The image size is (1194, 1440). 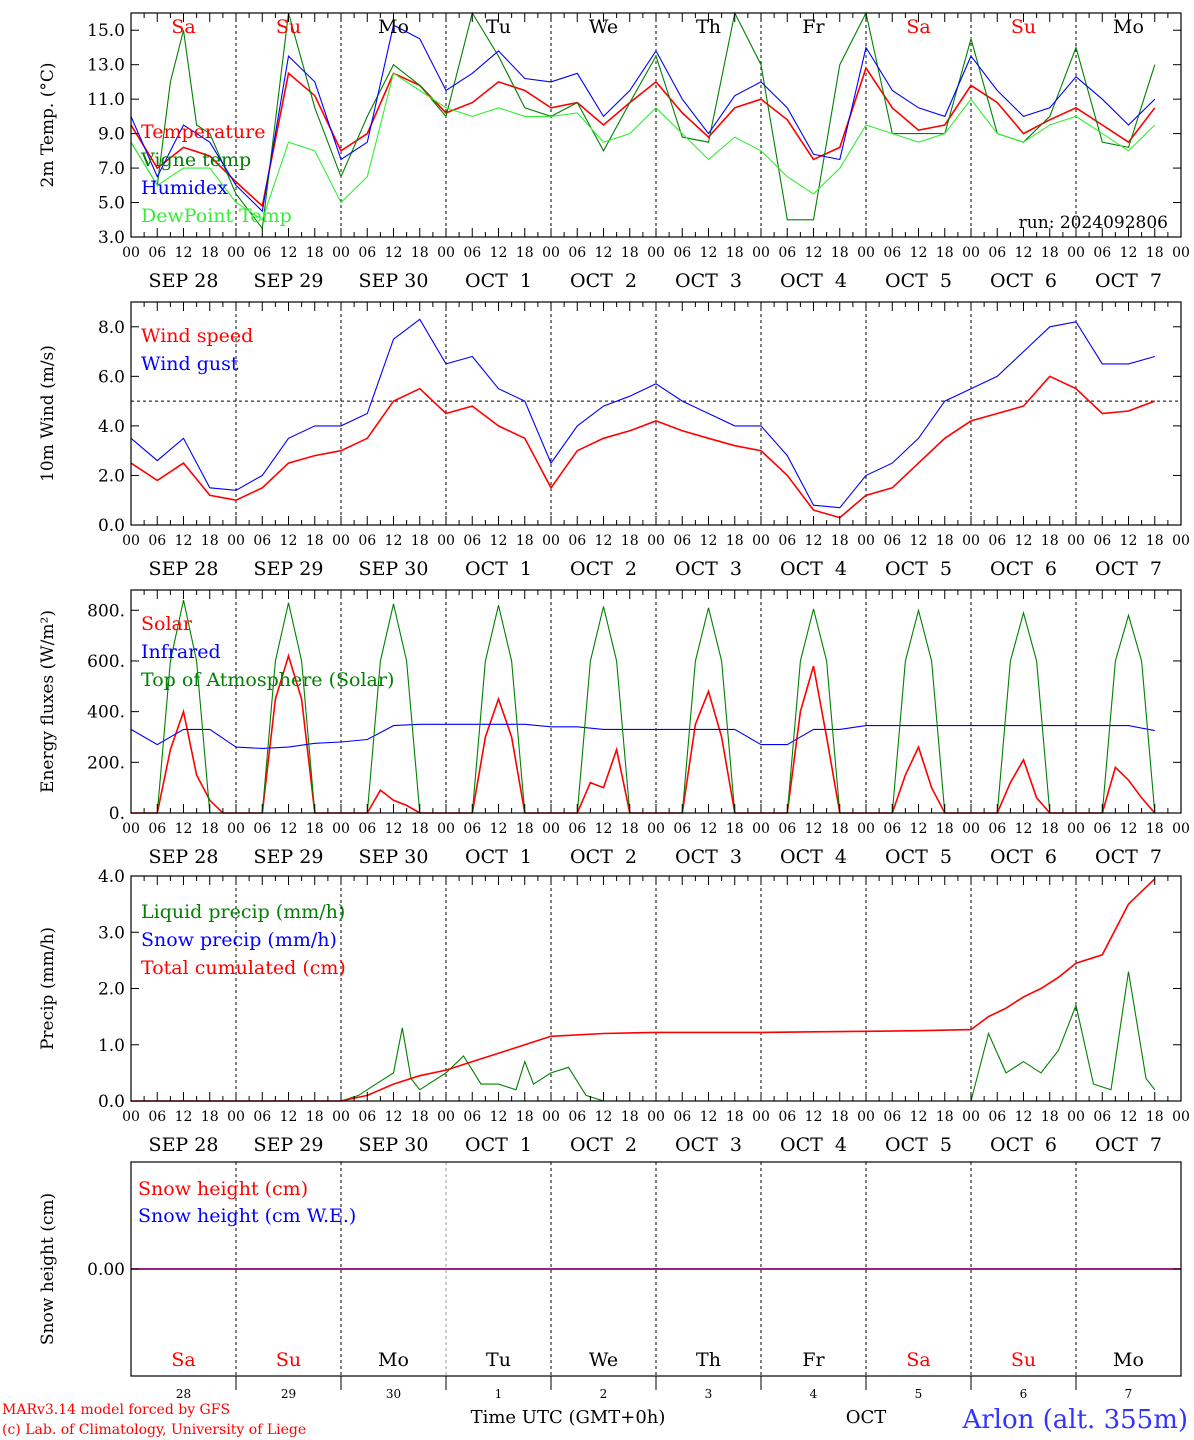 What do you see at coordinates (708, 1360) in the screenshot?
I see `day-name-bottom: Th` at bounding box center [708, 1360].